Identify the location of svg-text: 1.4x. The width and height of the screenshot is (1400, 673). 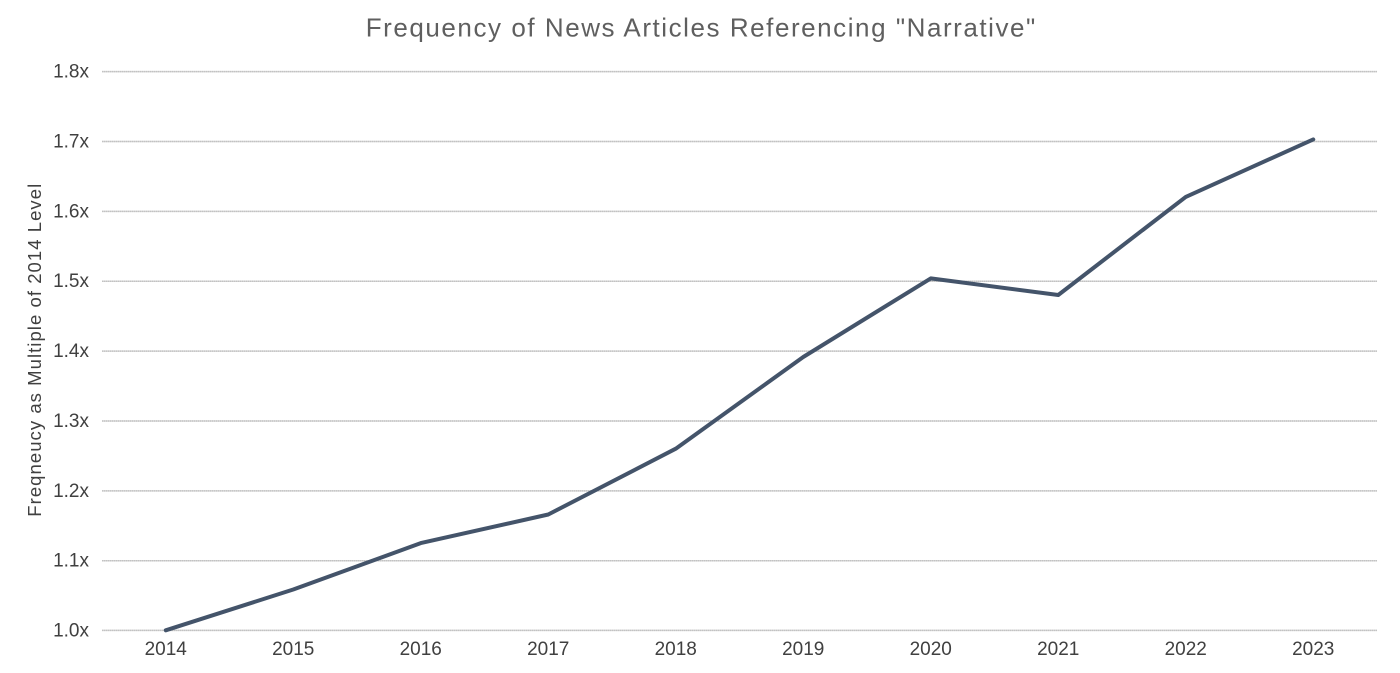
(71, 351).